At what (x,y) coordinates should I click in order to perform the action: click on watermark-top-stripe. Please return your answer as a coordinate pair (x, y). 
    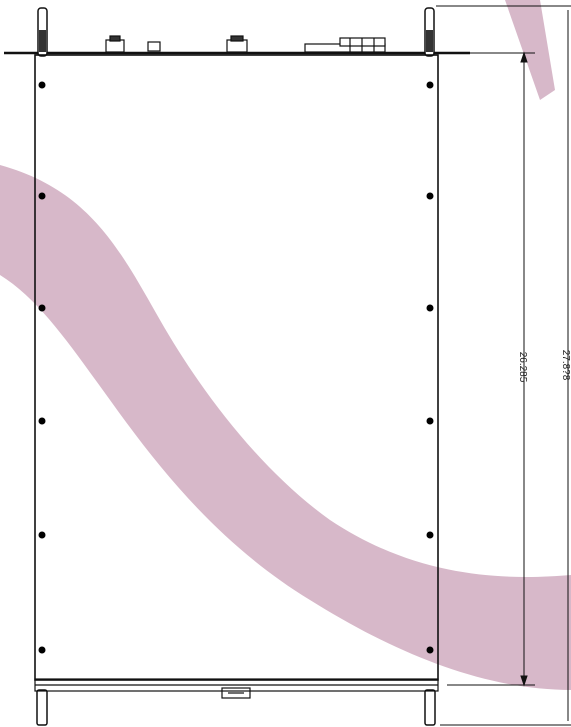
    Looking at the image, I should click on (530, 50).